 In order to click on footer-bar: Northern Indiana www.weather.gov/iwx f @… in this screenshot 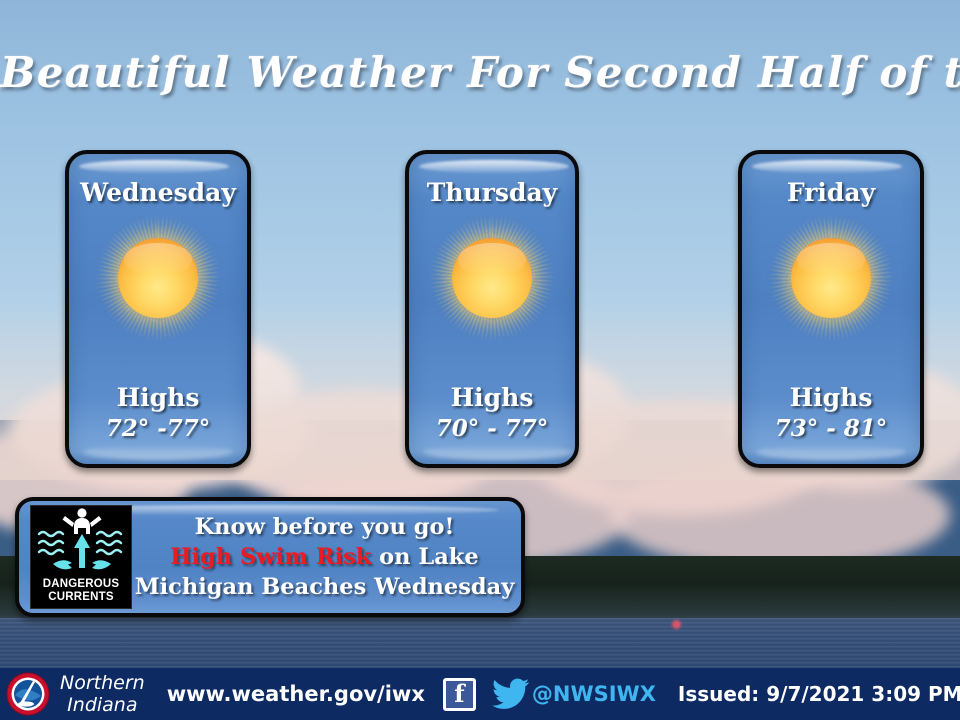, I will do `click(480, 694)`.